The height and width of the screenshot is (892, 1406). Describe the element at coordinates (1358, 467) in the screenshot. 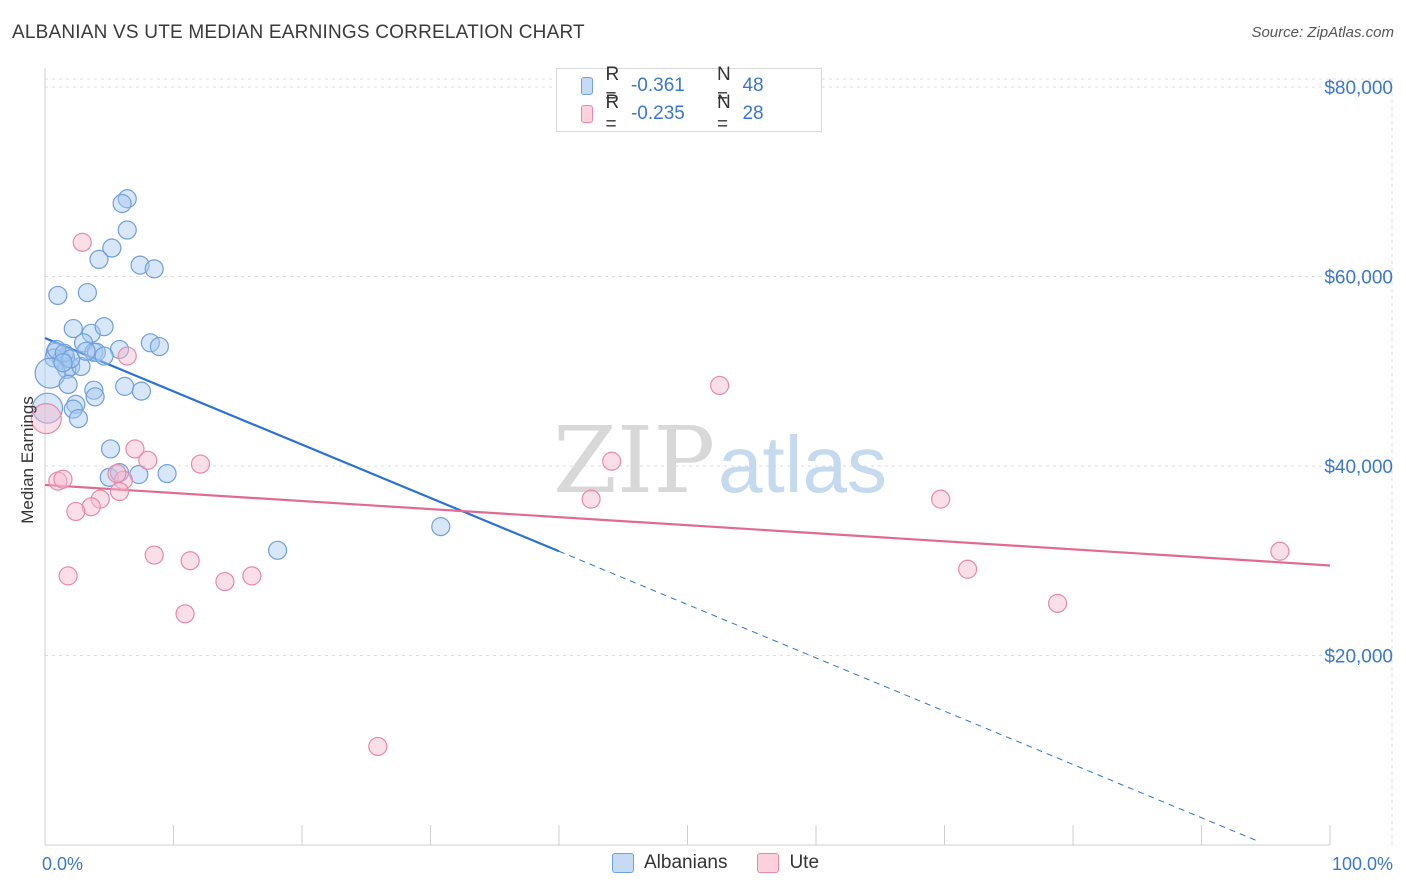

I see `y-tick-label: $40,000` at that location.